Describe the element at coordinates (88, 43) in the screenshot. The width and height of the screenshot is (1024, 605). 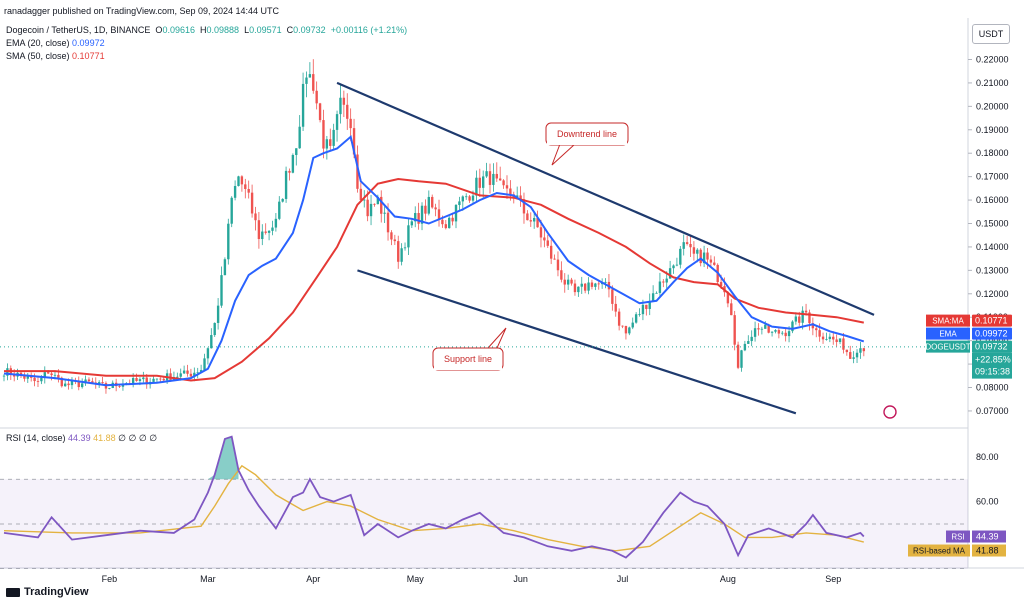
I see `ema-legend-value: 0.09972` at that location.